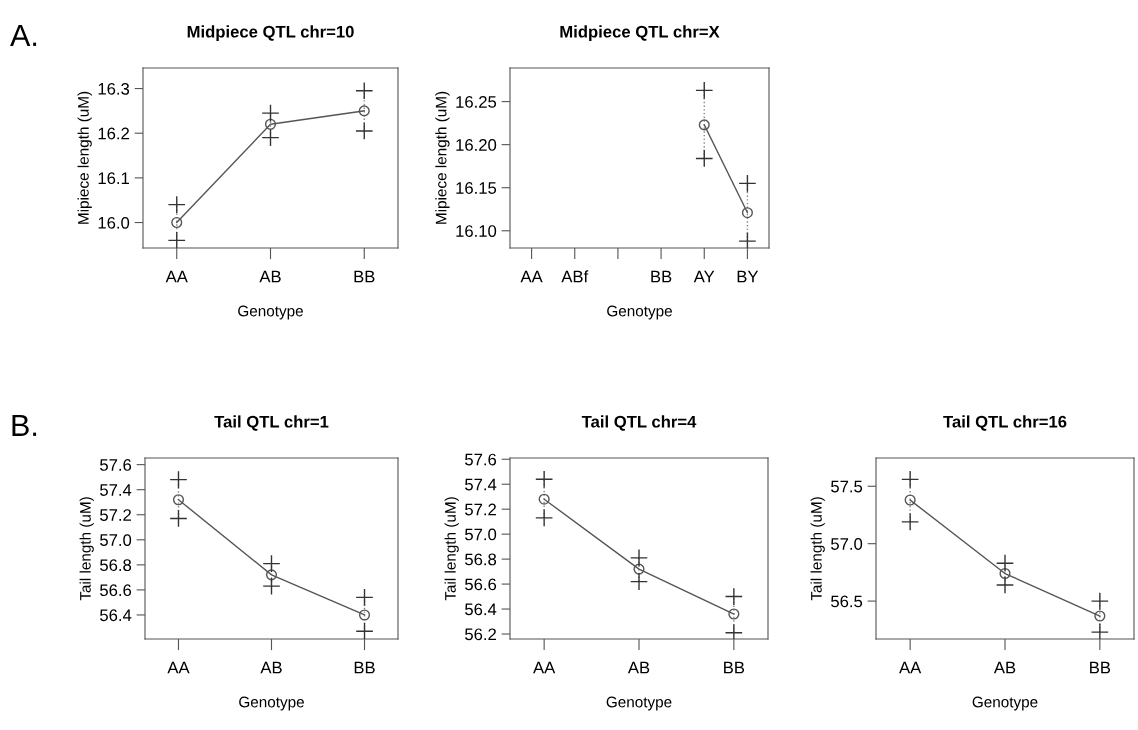  Describe the element at coordinates (480, 634) in the screenshot. I see `y-tick-label: 56.2` at that location.